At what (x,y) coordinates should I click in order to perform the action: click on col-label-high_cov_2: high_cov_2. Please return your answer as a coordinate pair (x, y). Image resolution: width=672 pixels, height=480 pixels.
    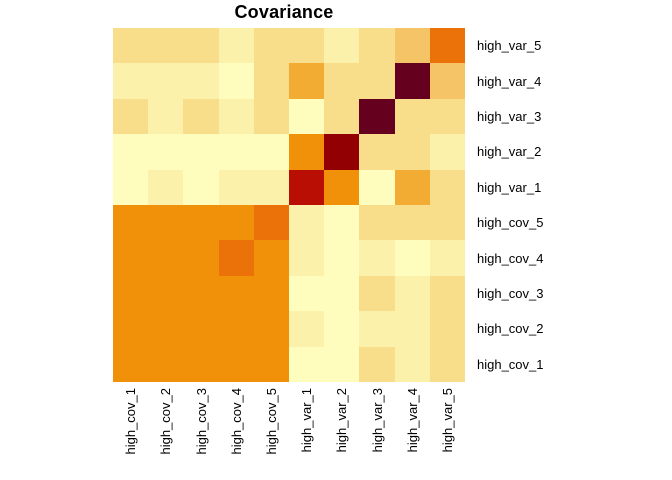
    Looking at the image, I should click on (166, 421).